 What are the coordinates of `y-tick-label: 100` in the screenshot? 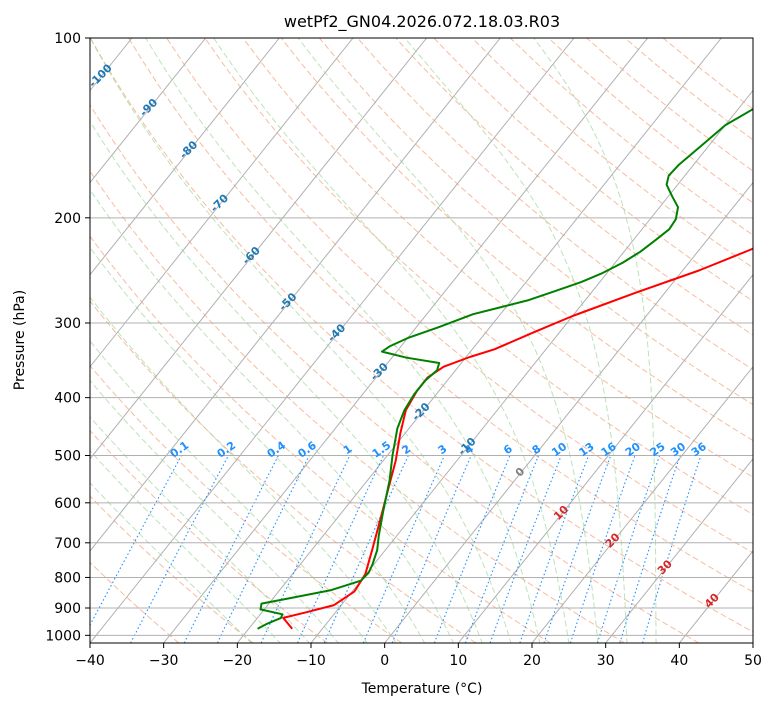 It's located at (67, 39).